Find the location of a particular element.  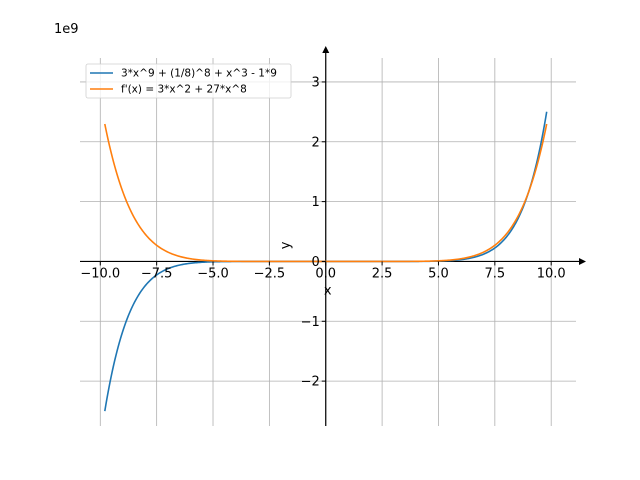

y-axis-arrow is located at coordinates (326, 49).